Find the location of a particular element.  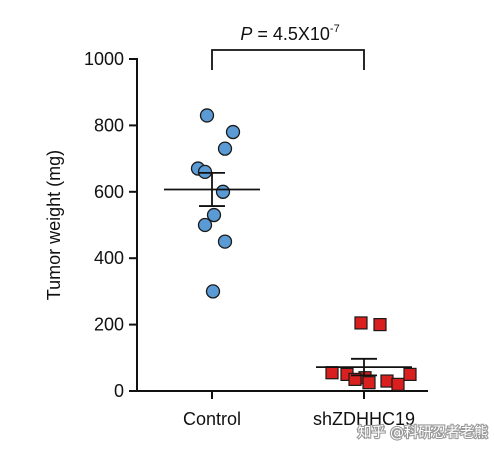

x-tick-label: shZDHHC19 is located at coordinates (364, 419).